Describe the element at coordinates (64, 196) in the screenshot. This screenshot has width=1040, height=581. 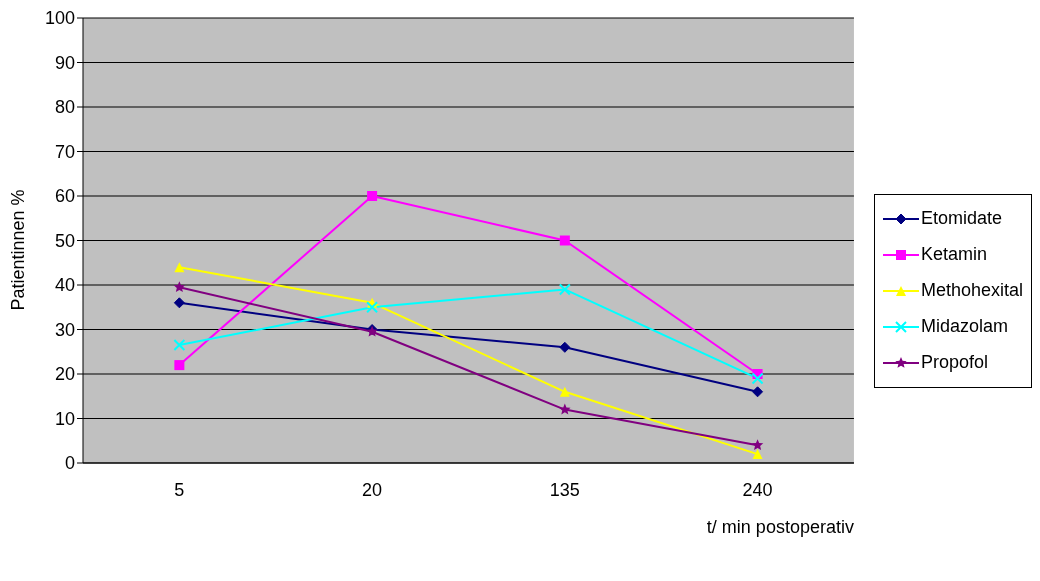
I see `y-tick-label: 60` at that location.